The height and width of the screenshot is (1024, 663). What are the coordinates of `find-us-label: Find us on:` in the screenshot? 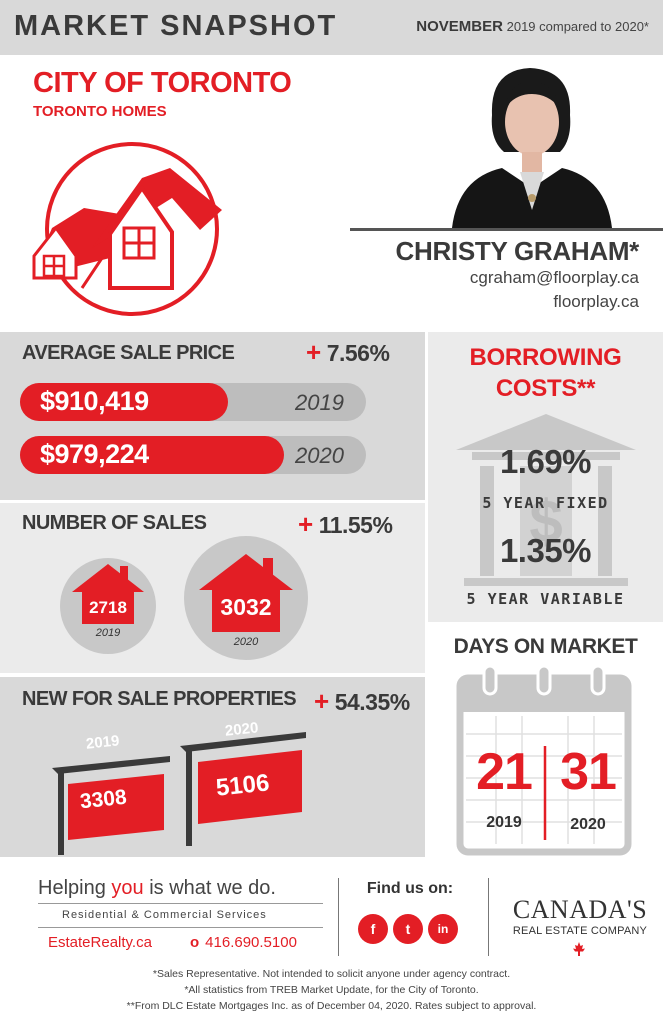 It's located at (410, 888).